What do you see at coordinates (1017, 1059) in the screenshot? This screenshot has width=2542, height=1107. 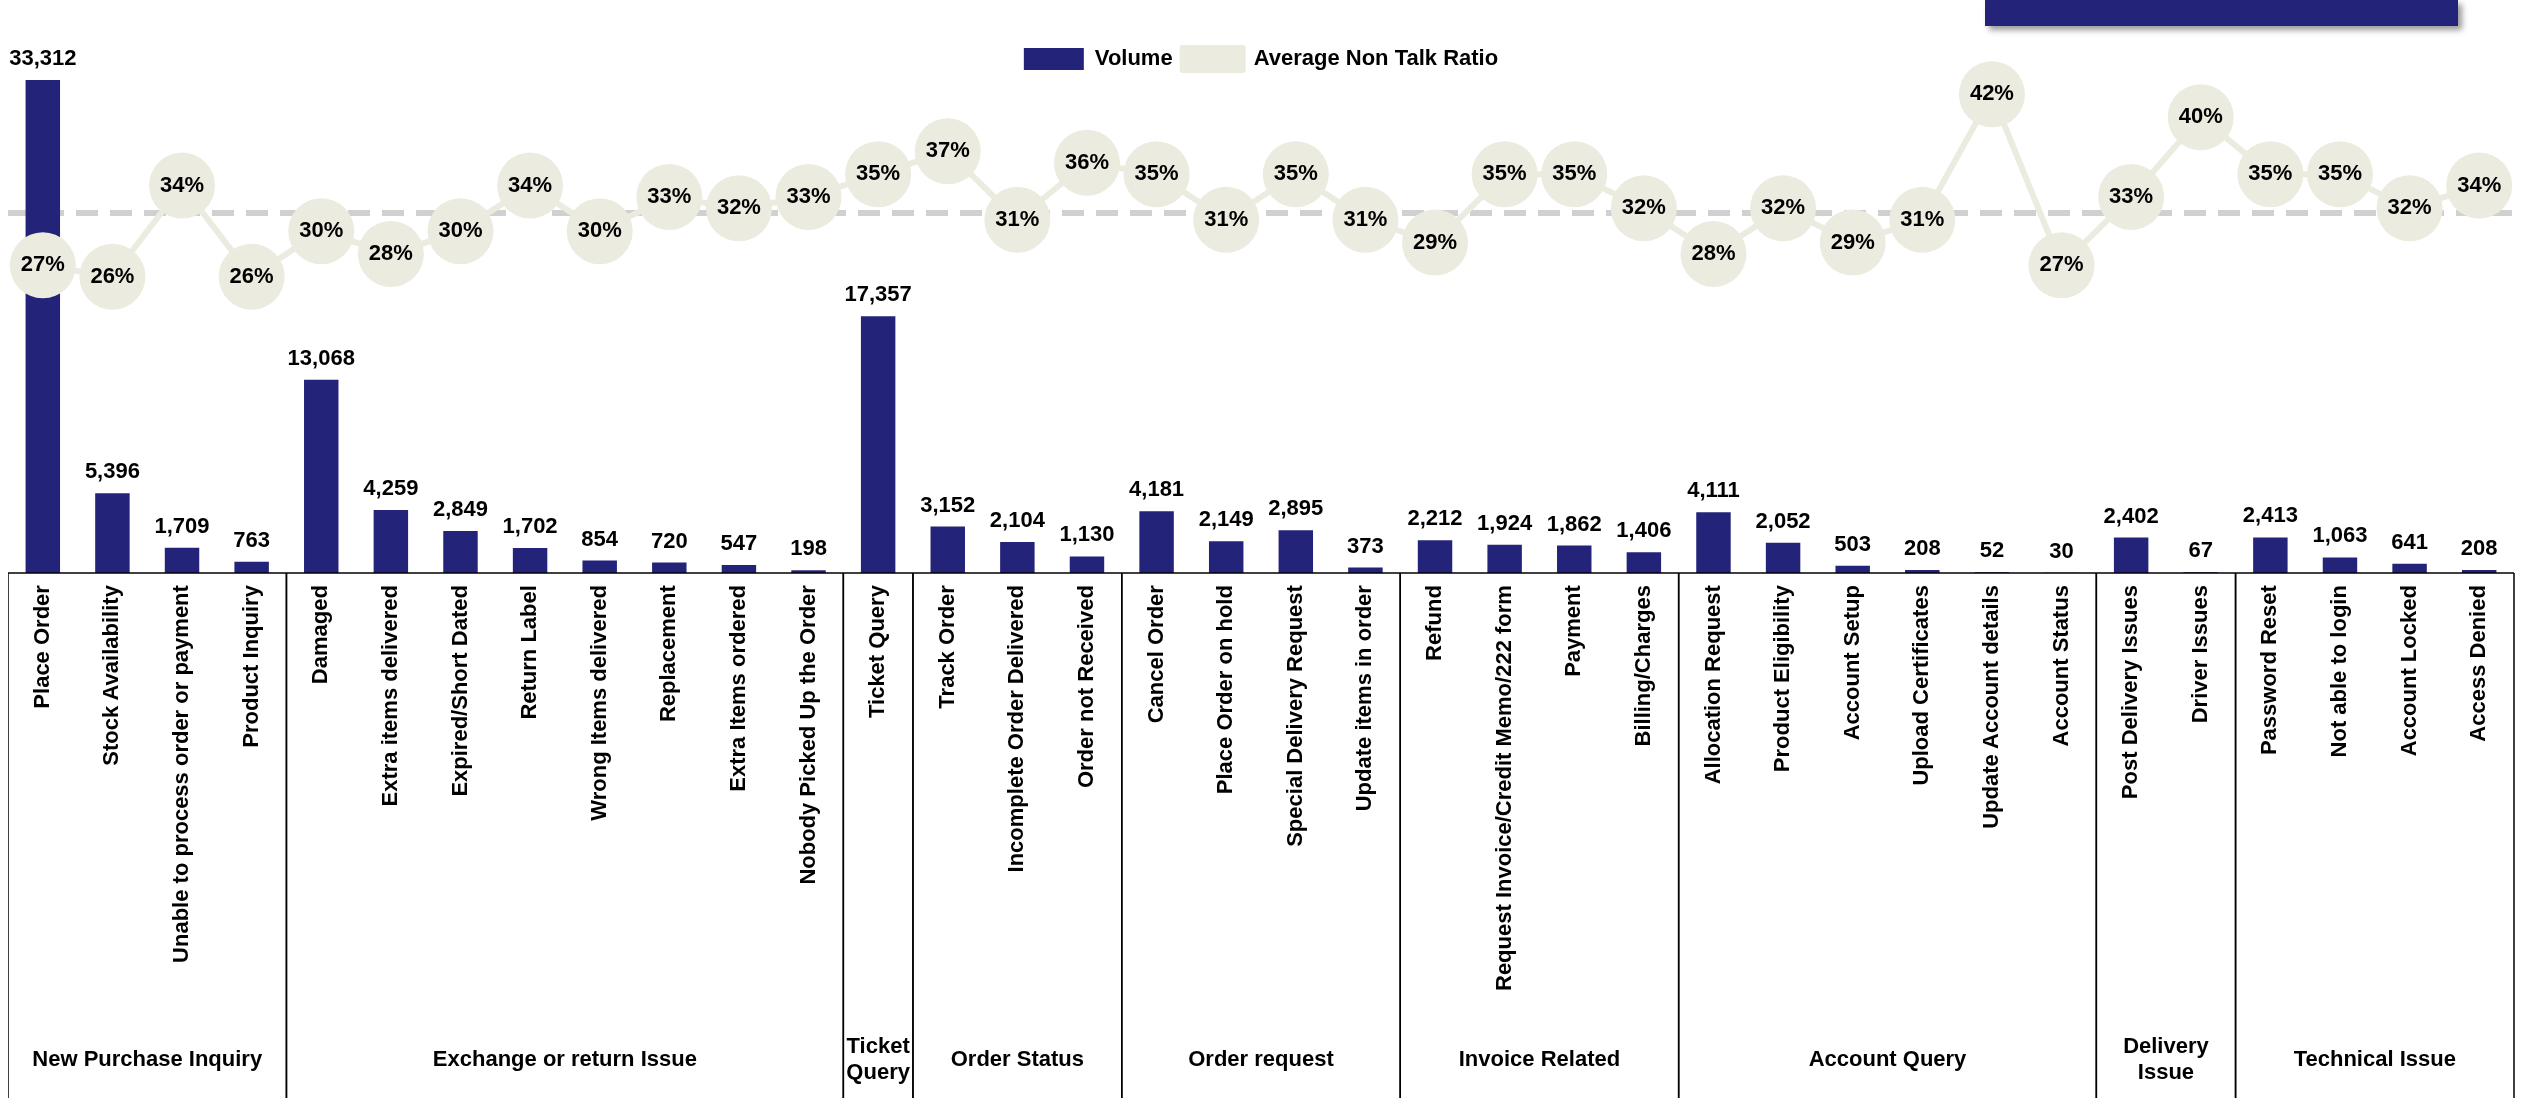 I see `text: Order Status` at bounding box center [1017, 1059].